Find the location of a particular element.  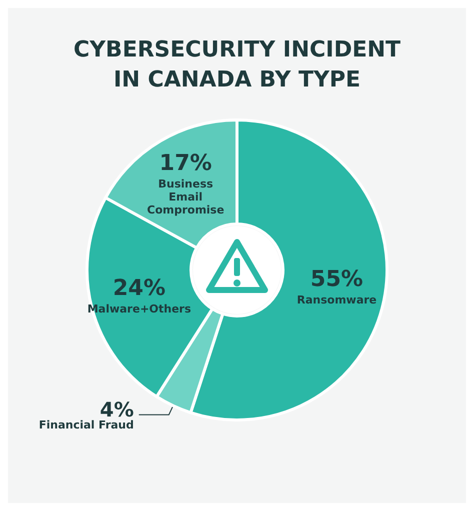

data-label: 55% is located at coordinates (337, 279).